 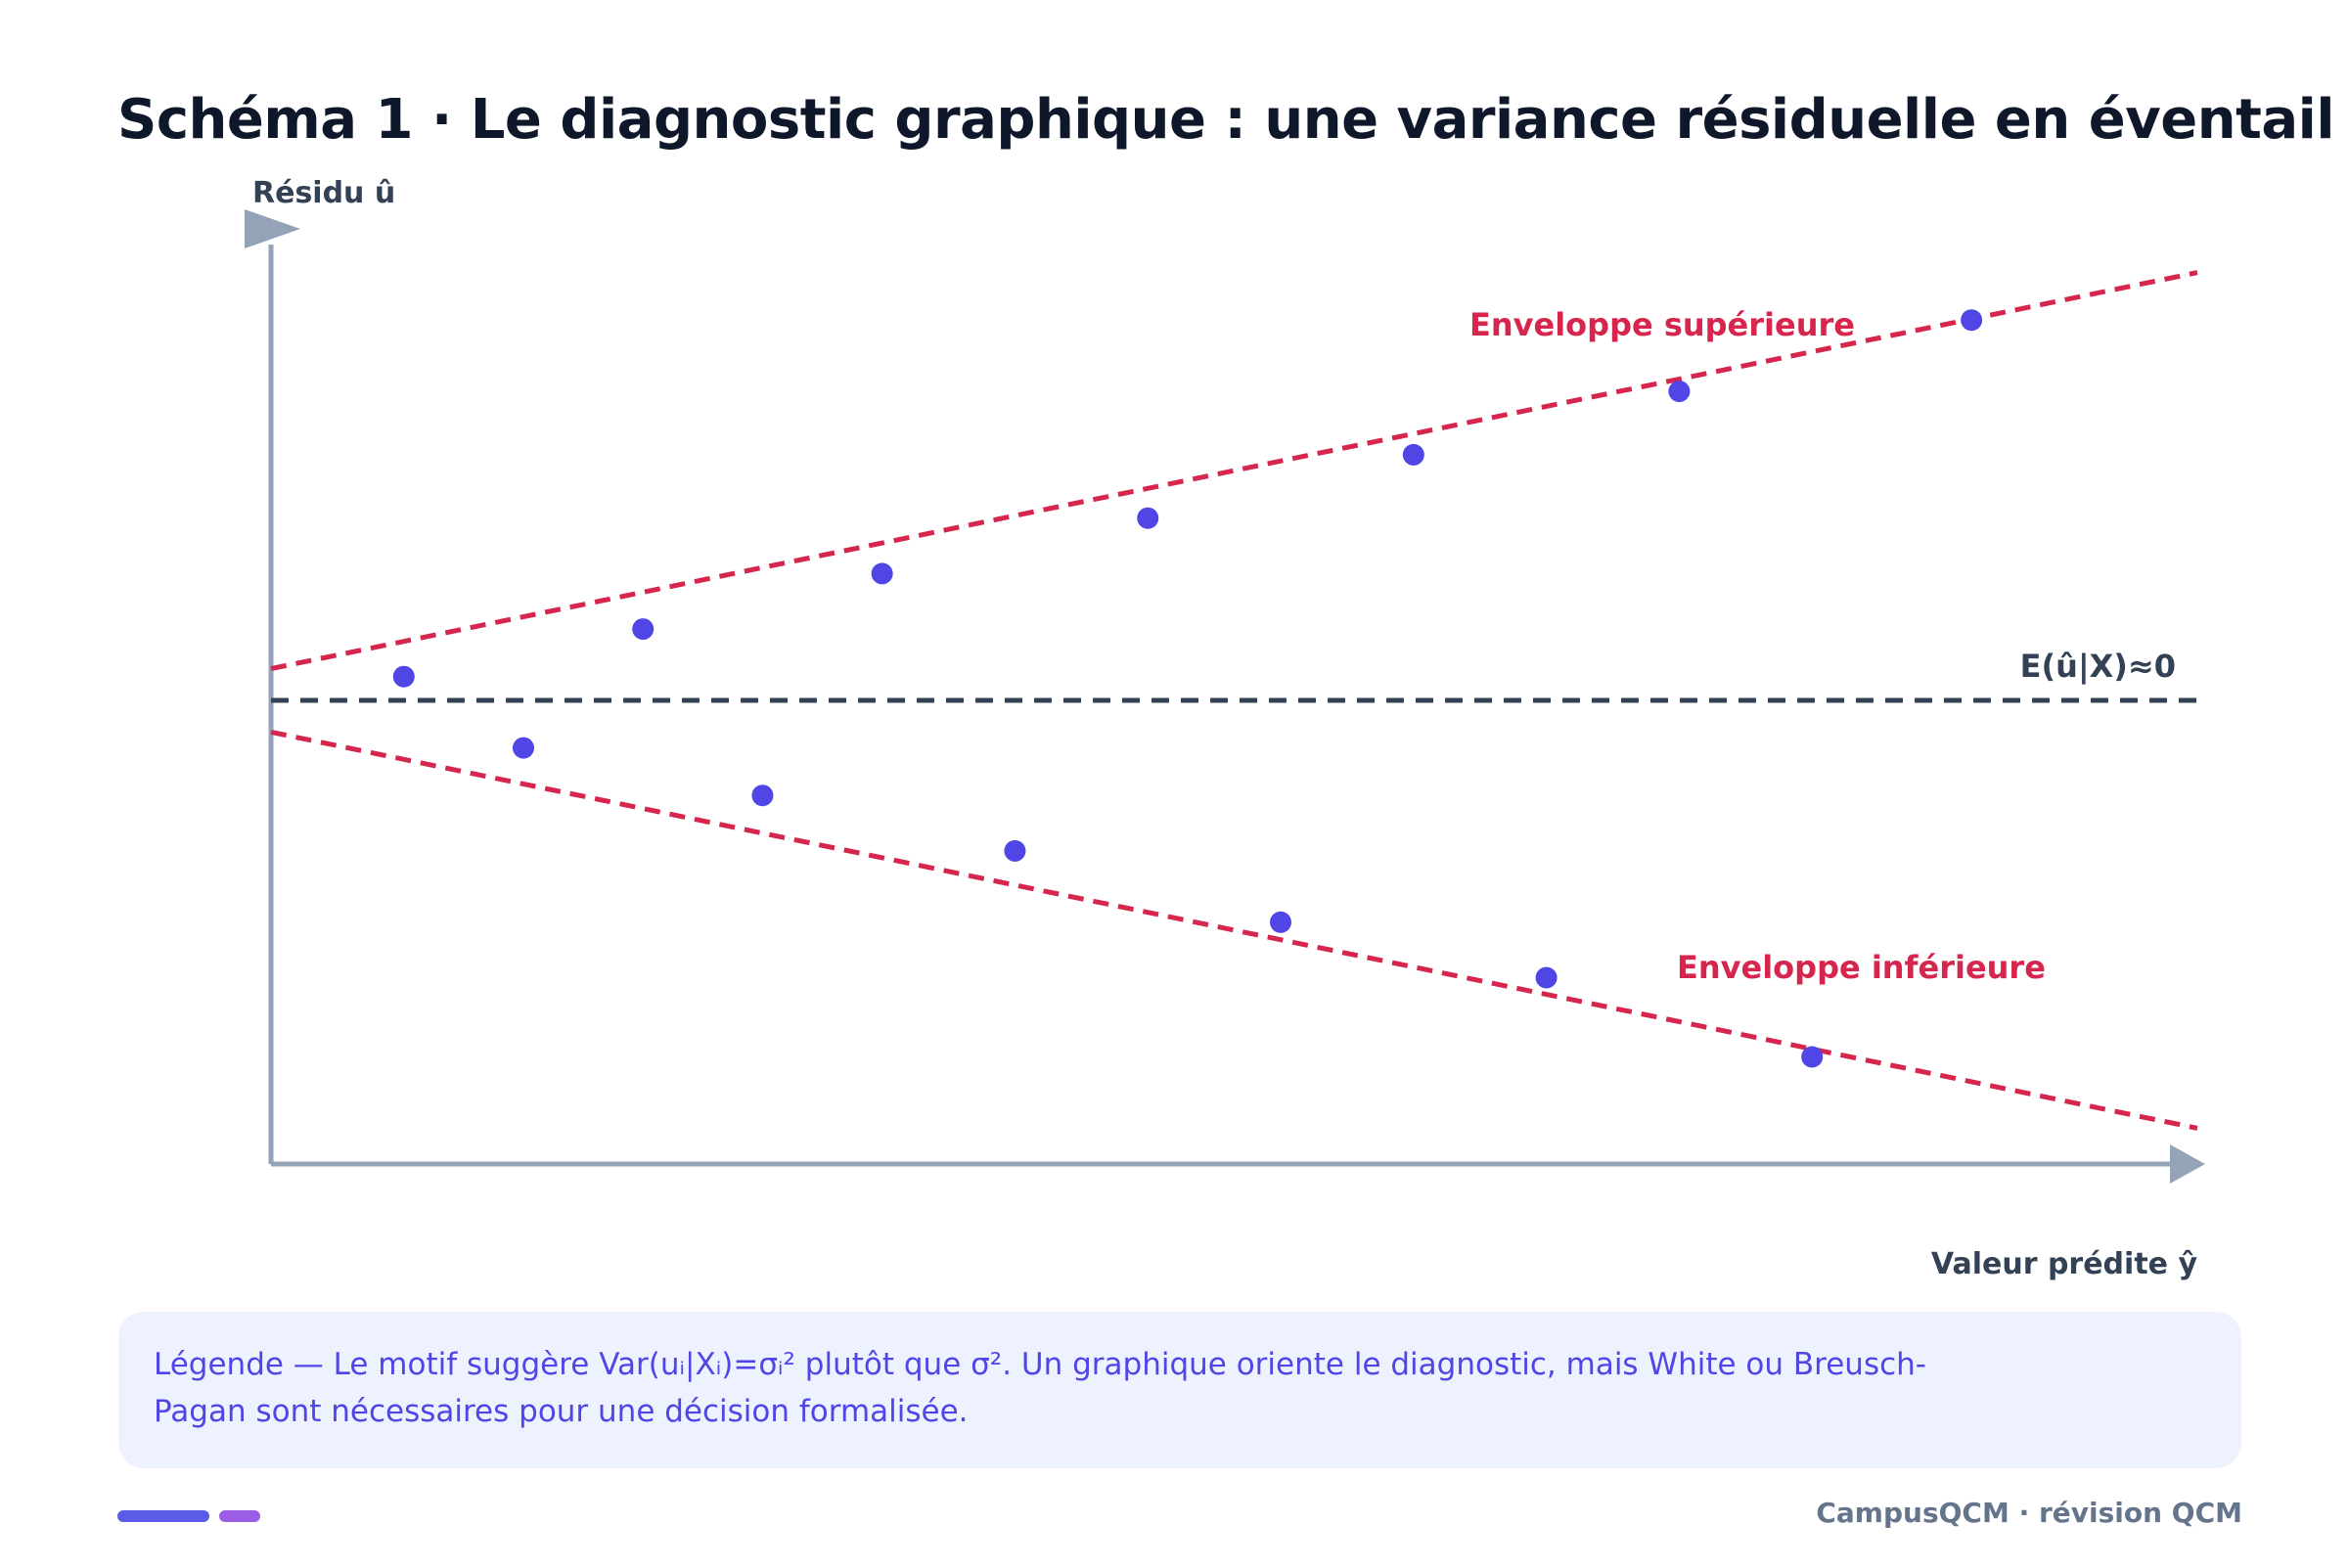 What do you see at coordinates (1662, 324) in the screenshot?
I see `upper-envelope-label: Enveloppe supérieure` at bounding box center [1662, 324].